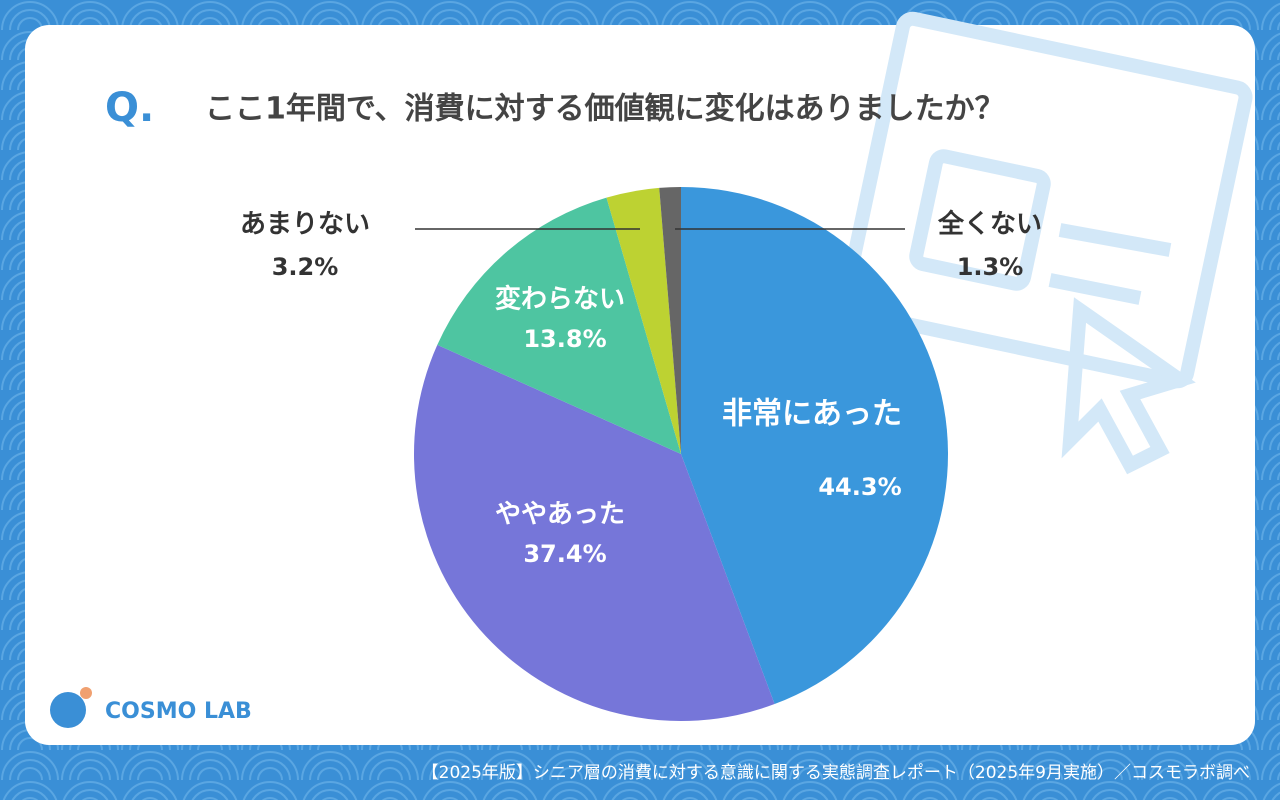  What do you see at coordinates (812, 414) in the screenshot?
I see `slice-label: 非常にあった` at bounding box center [812, 414].